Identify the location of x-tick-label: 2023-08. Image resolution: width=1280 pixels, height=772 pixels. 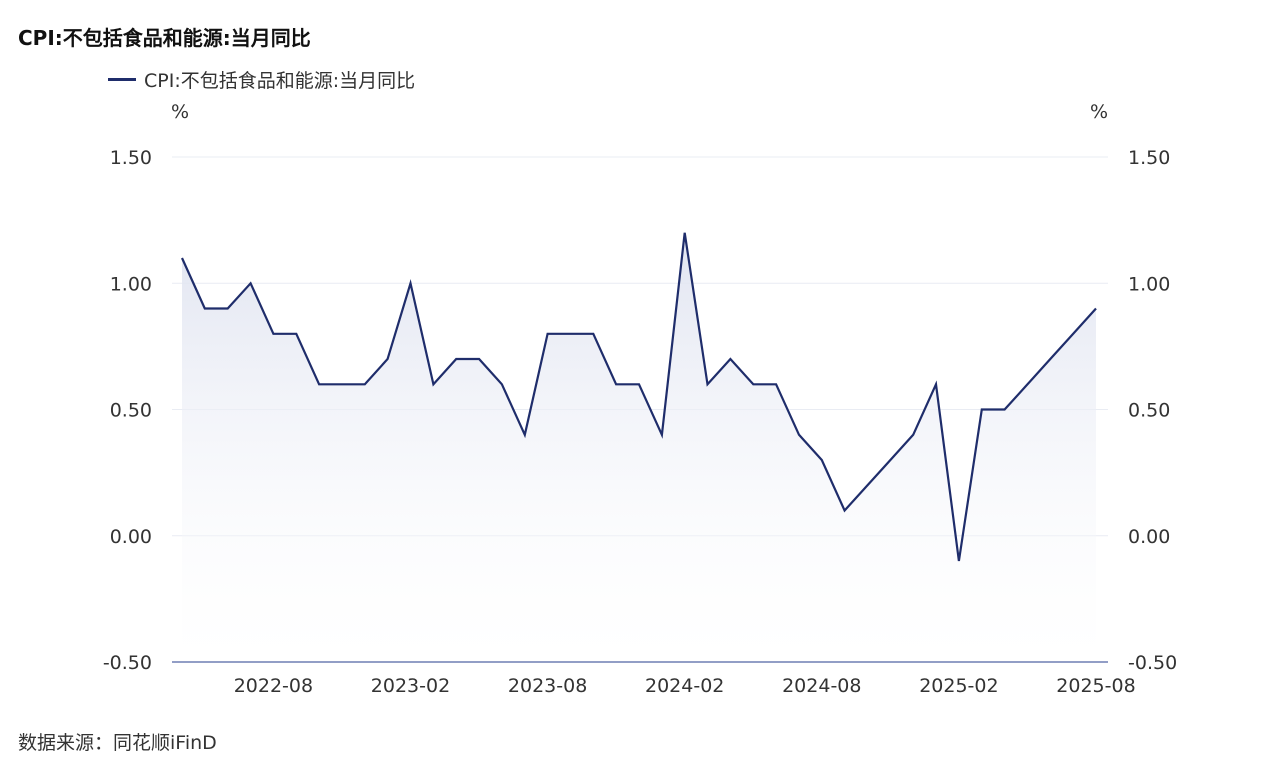
(547, 686).